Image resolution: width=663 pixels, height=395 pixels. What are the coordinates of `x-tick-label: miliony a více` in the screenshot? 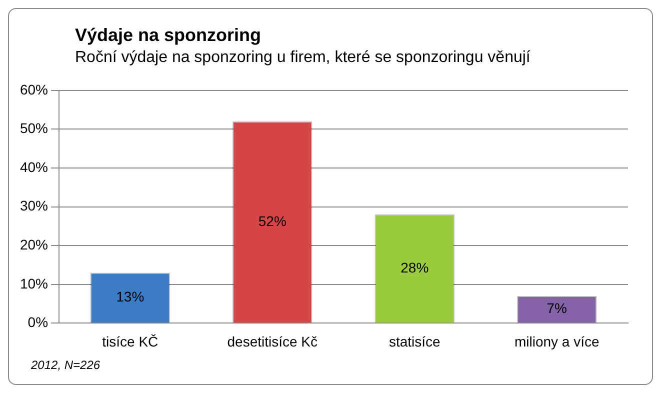 It's located at (557, 341).